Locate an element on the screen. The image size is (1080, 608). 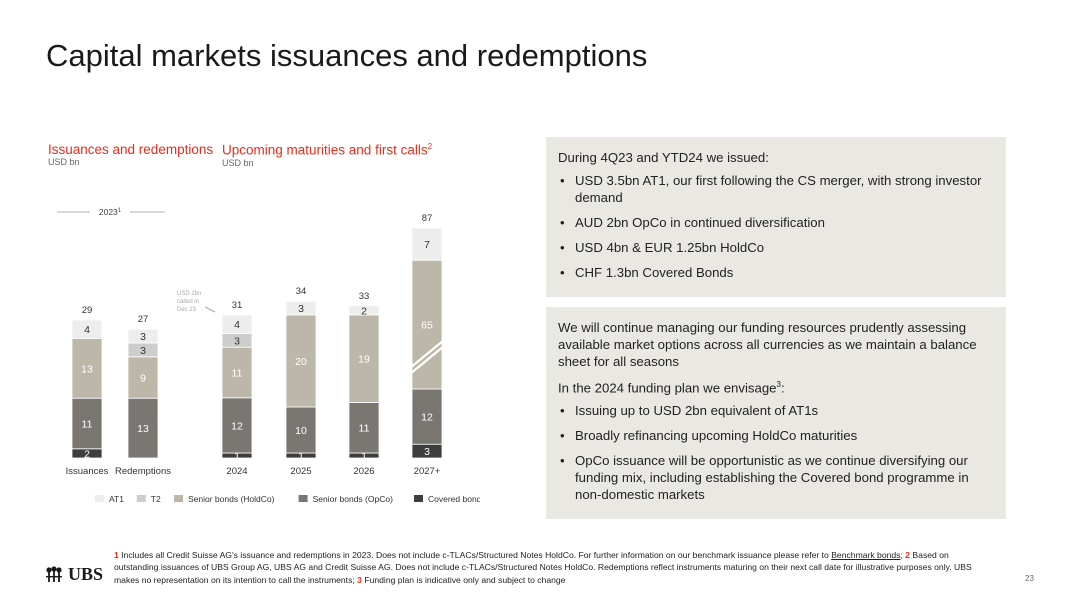
box2-bullet: Issuing up to USD 2bn equivalent of AT1s is located at coordinates (775, 410).